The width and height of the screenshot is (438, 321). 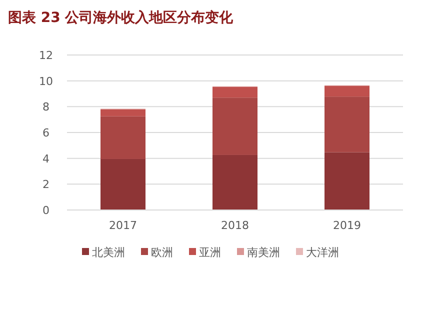 I want to click on chart-title: 图表 23 公司海外收入地区分布变化, so click(x=121, y=17).